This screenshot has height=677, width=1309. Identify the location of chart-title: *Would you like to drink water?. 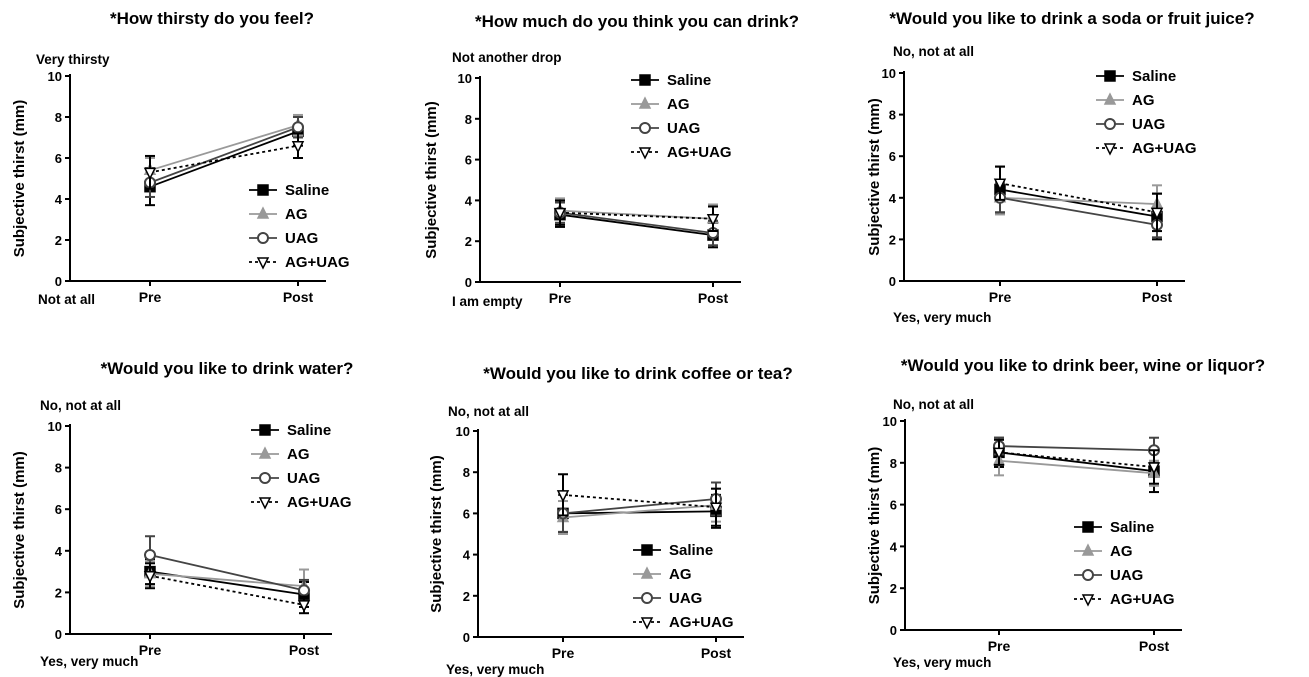
(227, 368).